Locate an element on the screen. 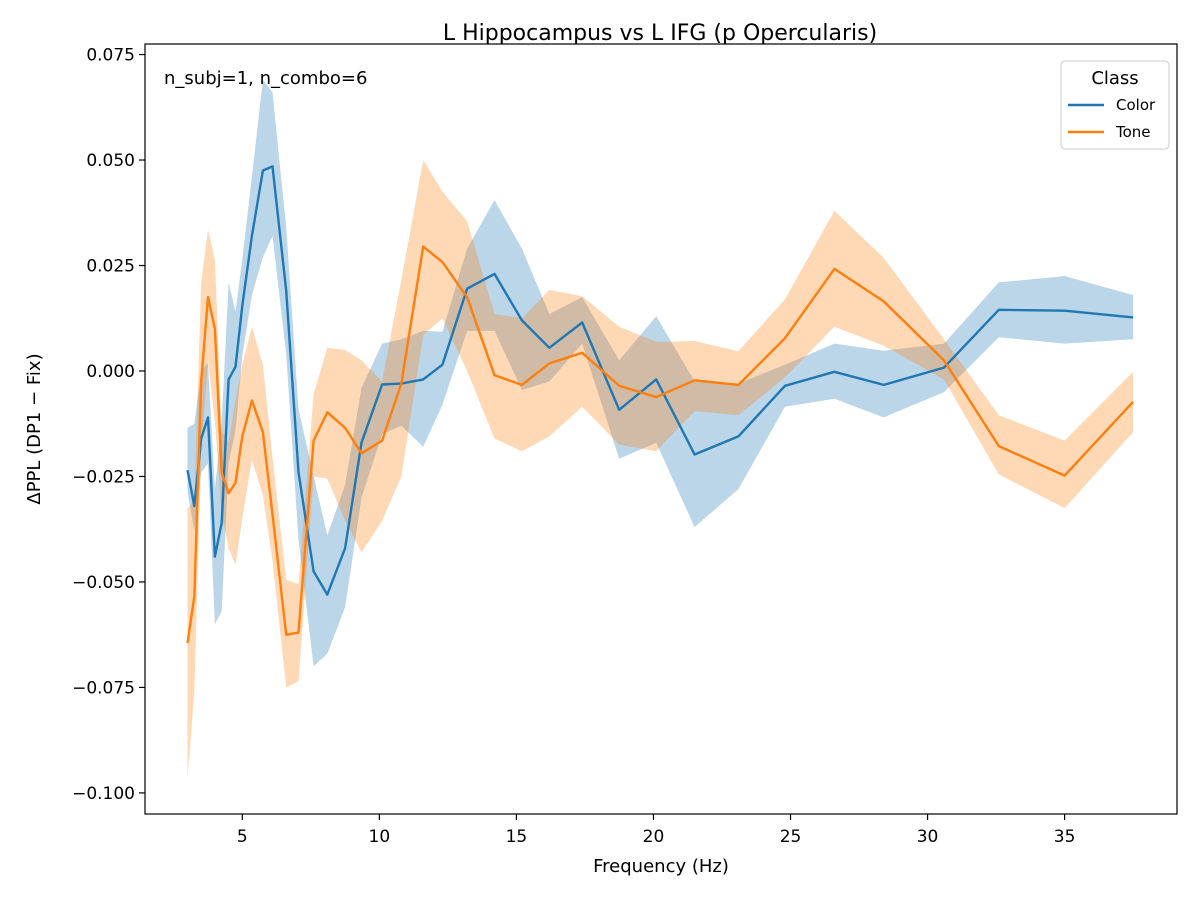  y-tick-label: −0.050 is located at coordinates (103, 583).